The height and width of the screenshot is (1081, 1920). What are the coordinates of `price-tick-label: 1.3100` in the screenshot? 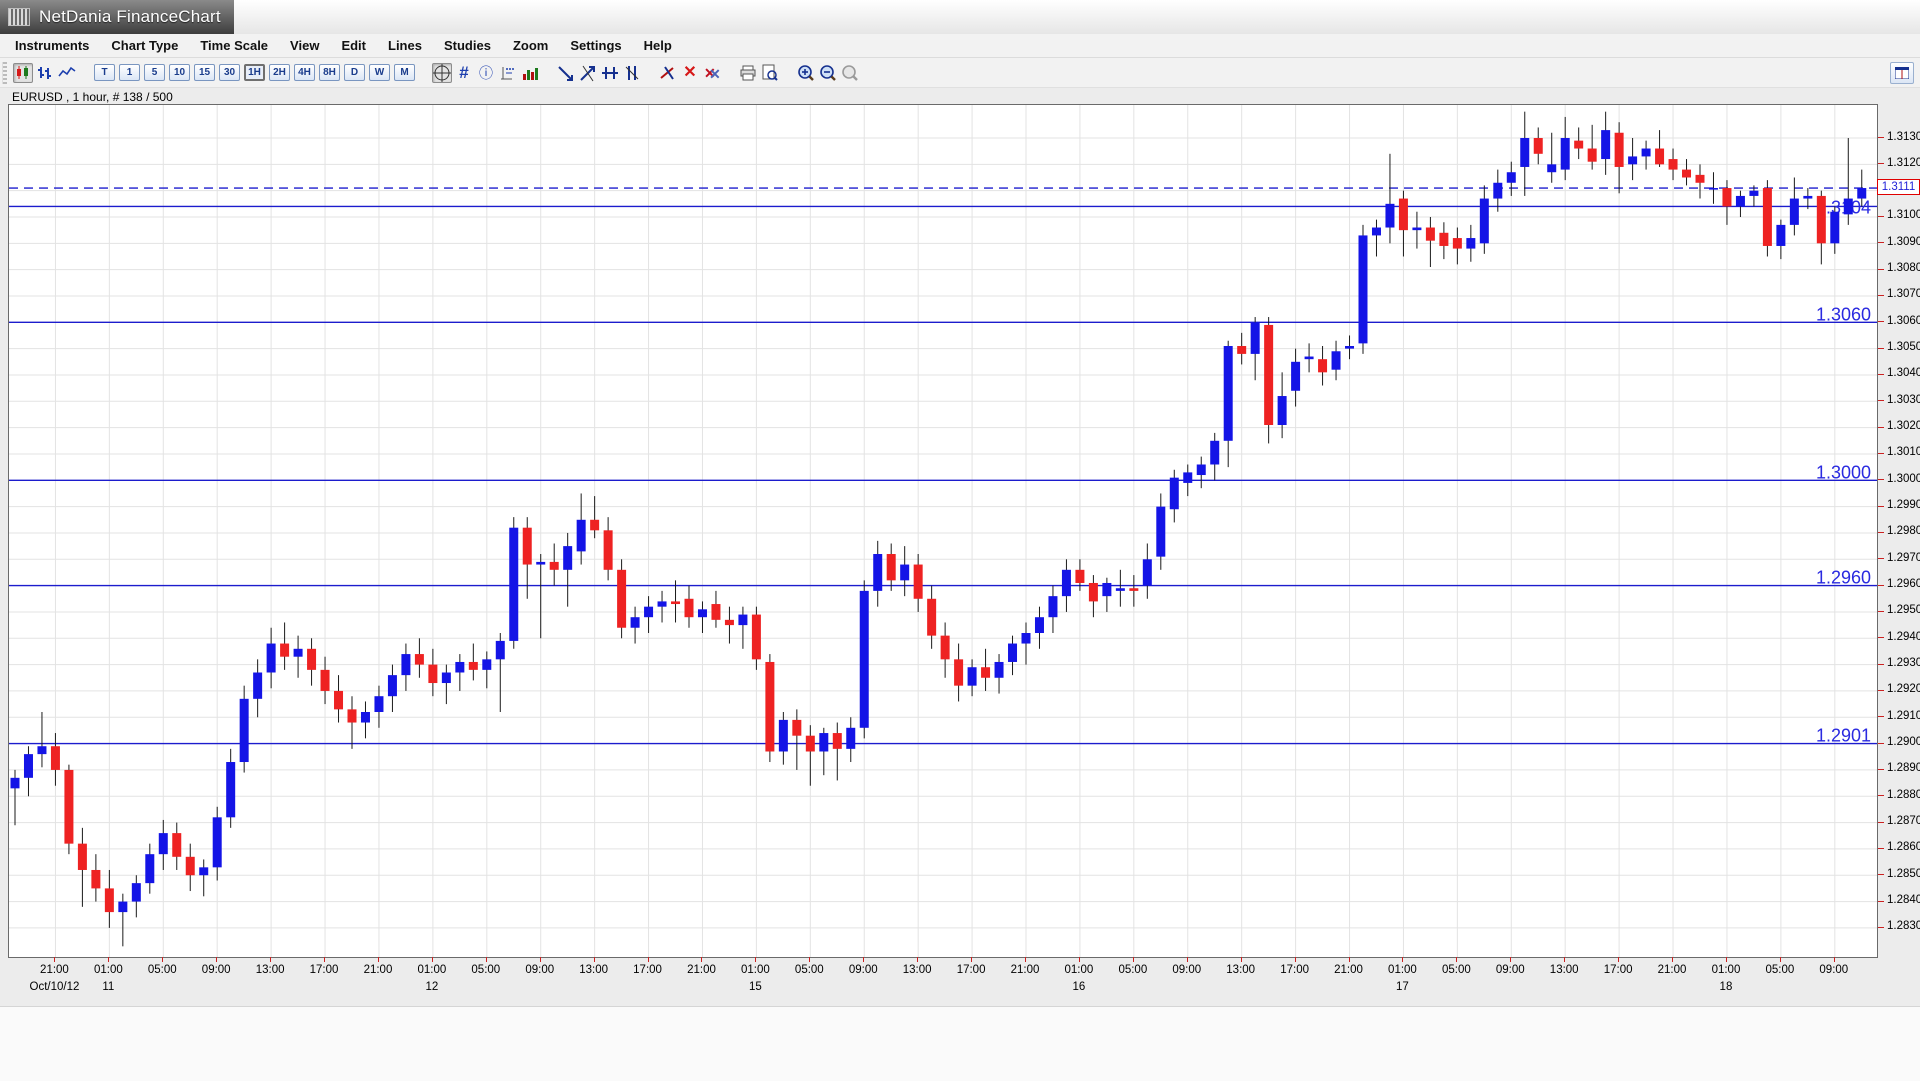 It's located at (1903, 215).